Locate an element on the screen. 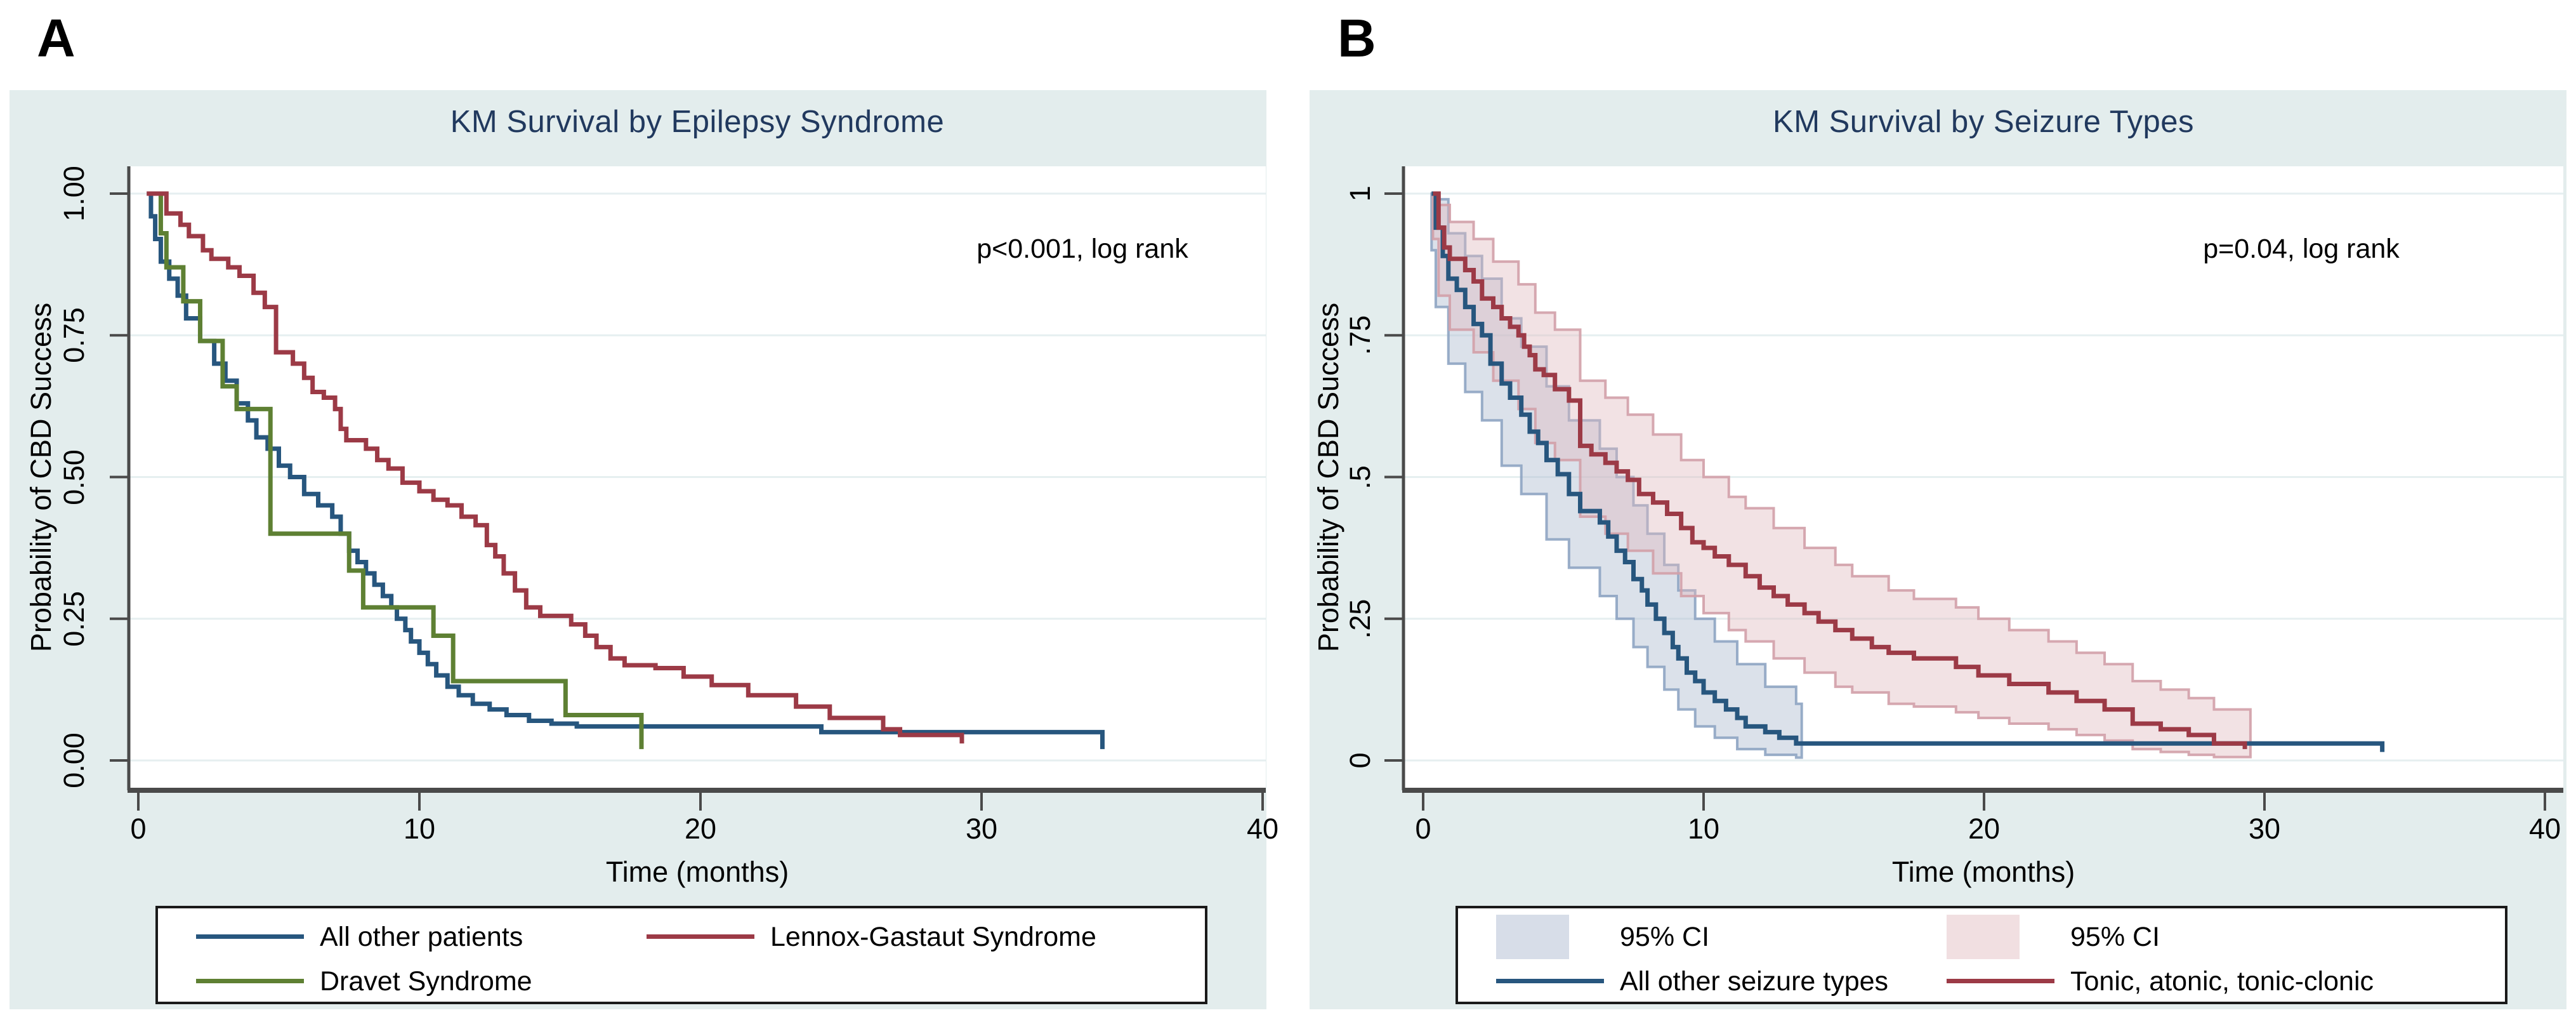 The image size is (2576, 1015). legend-label: All other patients is located at coordinates (421, 937).